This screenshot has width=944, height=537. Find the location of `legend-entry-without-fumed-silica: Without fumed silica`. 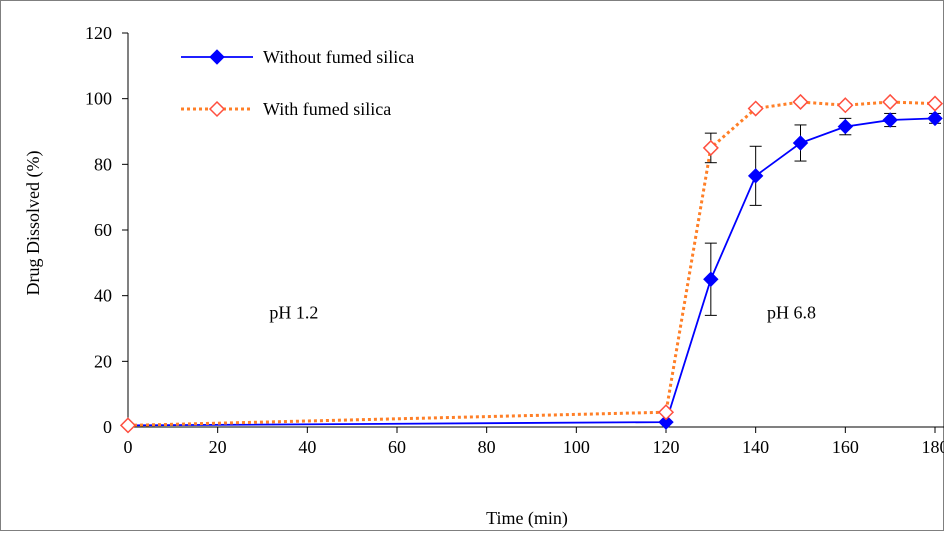

legend-entry-without-fumed-silica: Without fumed silica is located at coordinates (297, 57).